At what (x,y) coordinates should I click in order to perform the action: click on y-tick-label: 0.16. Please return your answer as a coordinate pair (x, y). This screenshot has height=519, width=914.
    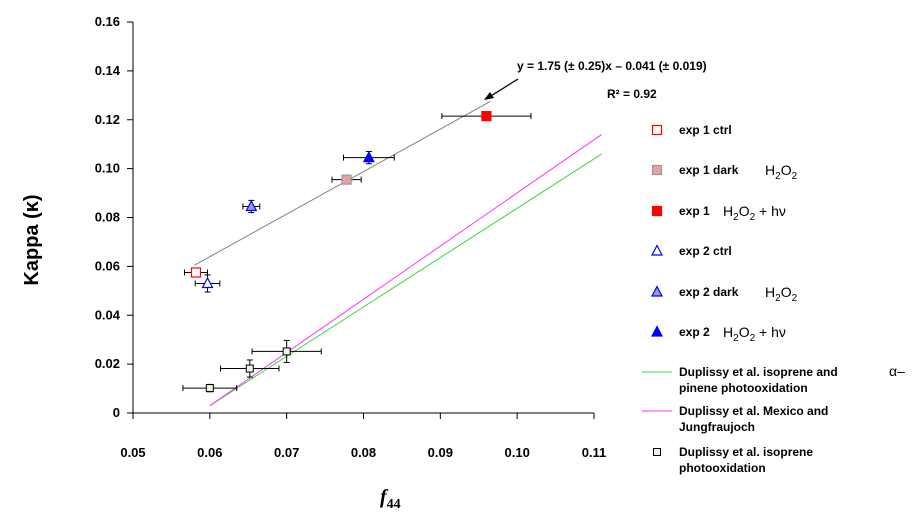
    Looking at the image, I should click on (107, 21).